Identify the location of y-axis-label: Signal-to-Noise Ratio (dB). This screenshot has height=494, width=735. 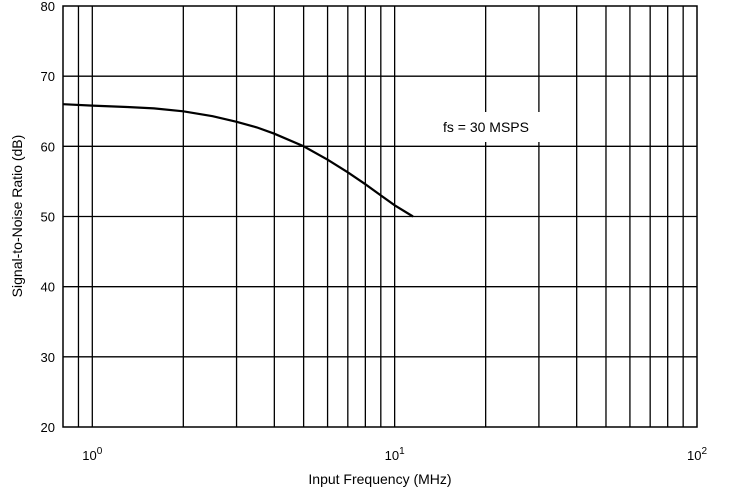
(17, 216).